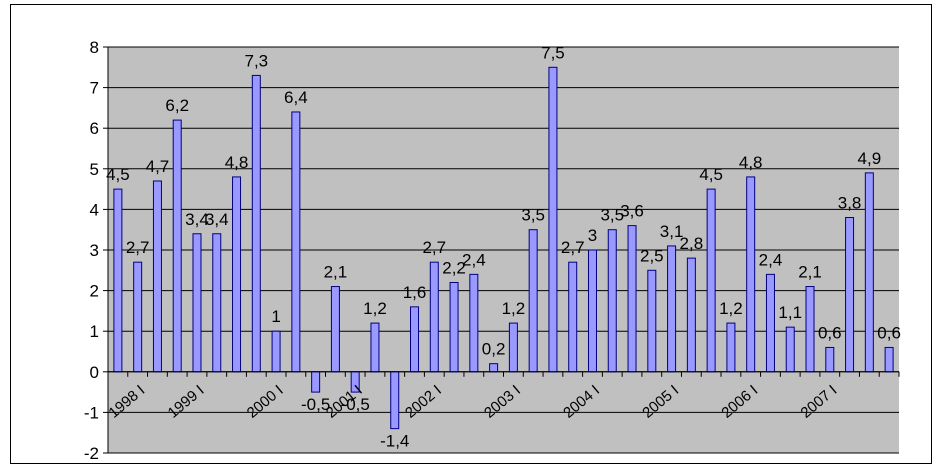 This screenshot has height=470, width=944. What do you see at coordinates (91, 412) in the screenshot?
I see `y-tick-label: -1` at bounding box center [91, 412].